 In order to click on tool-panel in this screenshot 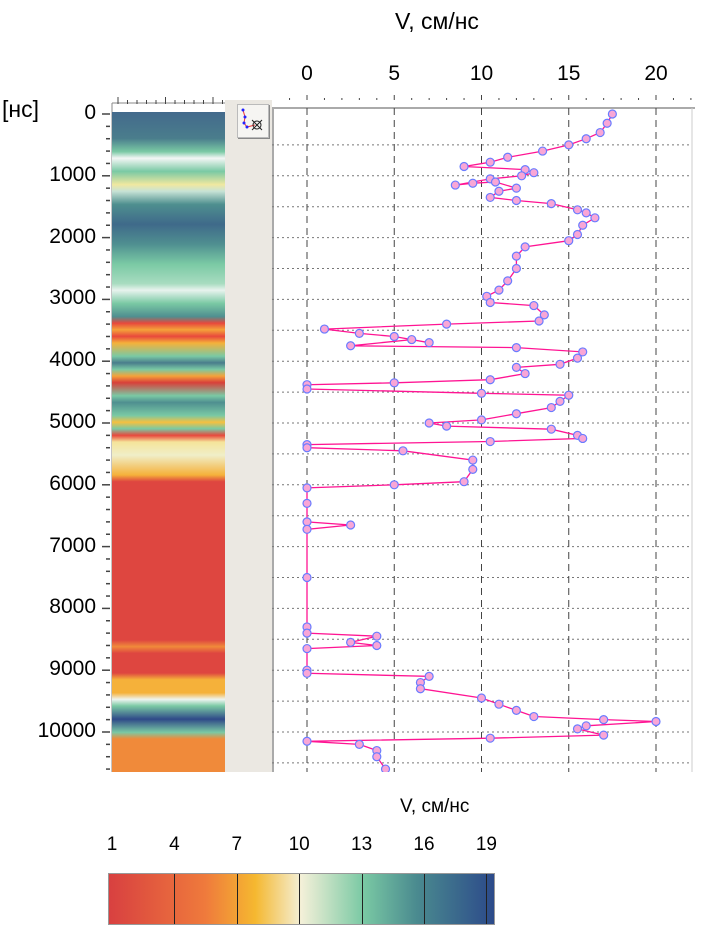, I will do `click(248, 436)`.